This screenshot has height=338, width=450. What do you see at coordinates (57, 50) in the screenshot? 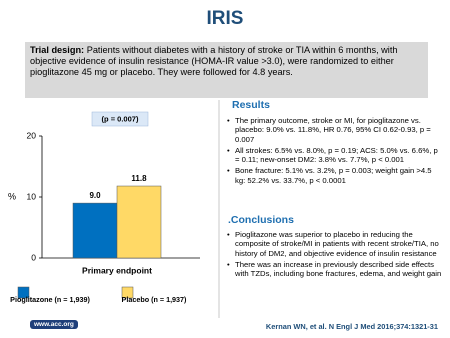
I see `trial-design-label: Trial design:` at bounding box center [57, 50].